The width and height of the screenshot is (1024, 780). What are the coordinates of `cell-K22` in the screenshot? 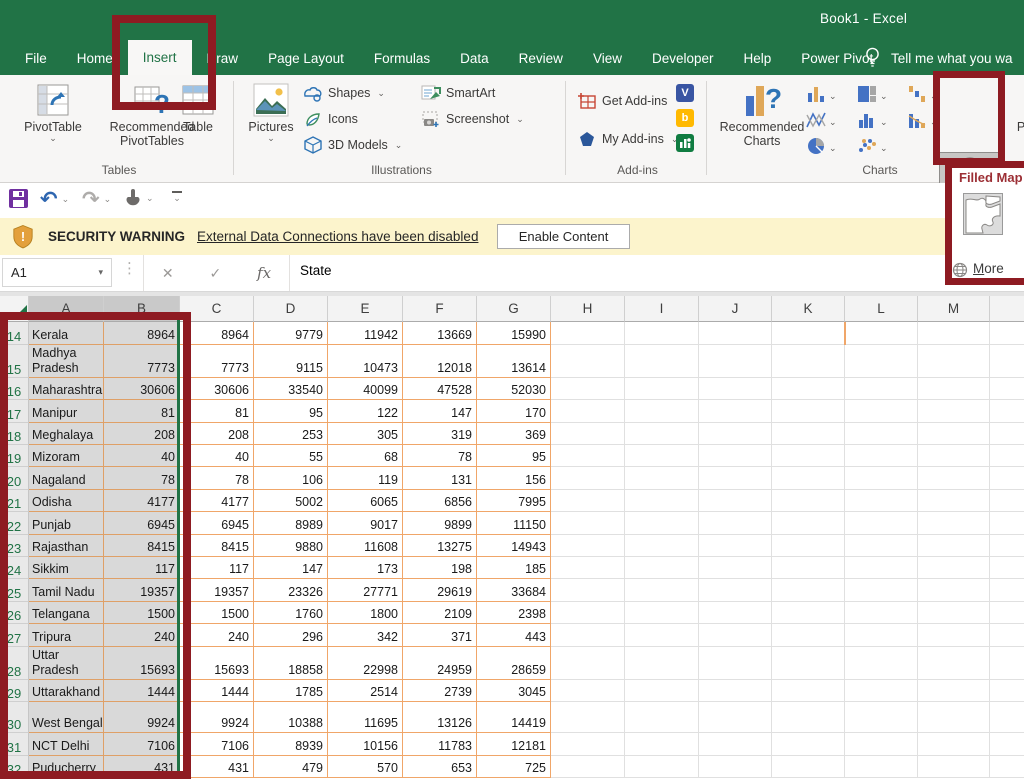 It's located at (808, 523).